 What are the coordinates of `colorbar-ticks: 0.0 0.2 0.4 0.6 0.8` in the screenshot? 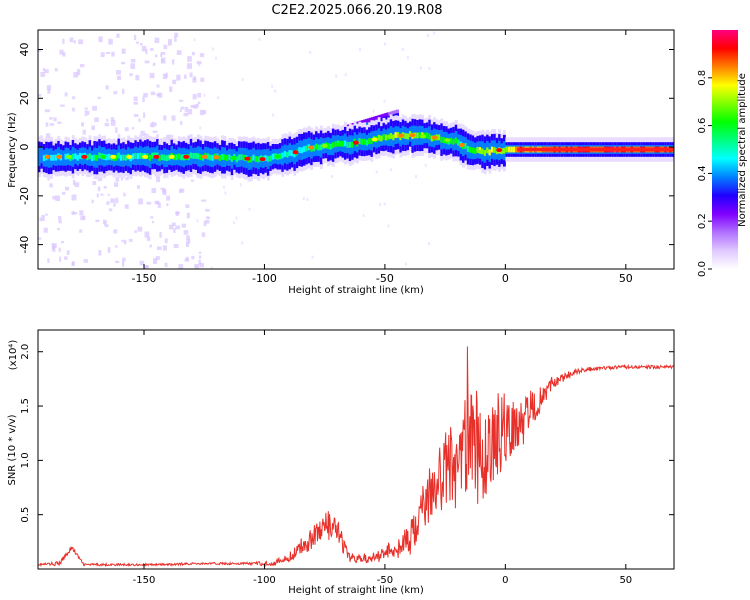 It's located at (704, 173).